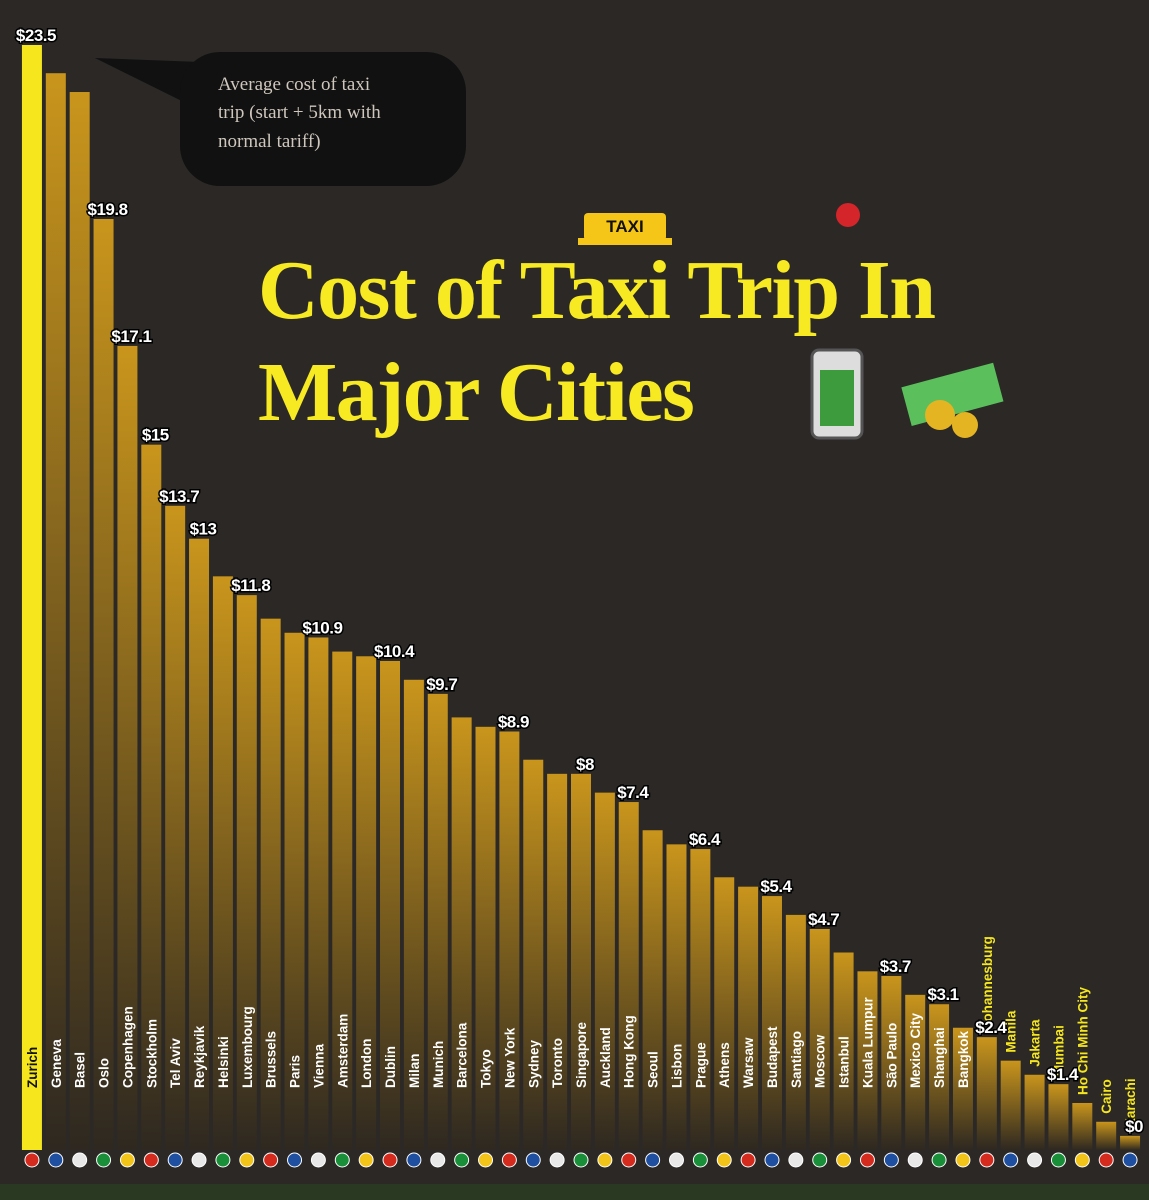 The image size is (1149, 1200). What do you see at coordinates (486, 1068) in the screenshot?
I see `x-tick-label: Tokyo` at bounding box center [486, 1068].